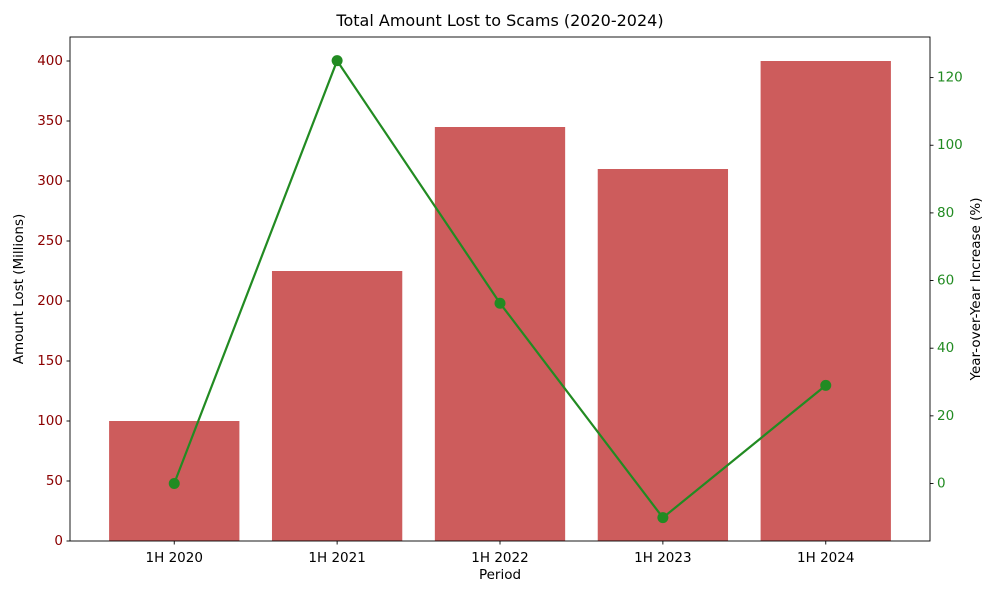 This screenshot has height=600, width=1000. What do you see at coordinates (50, 301) in the screenshot?
I see `left-tick-label-200: 200` at bounding box center [50, 301].